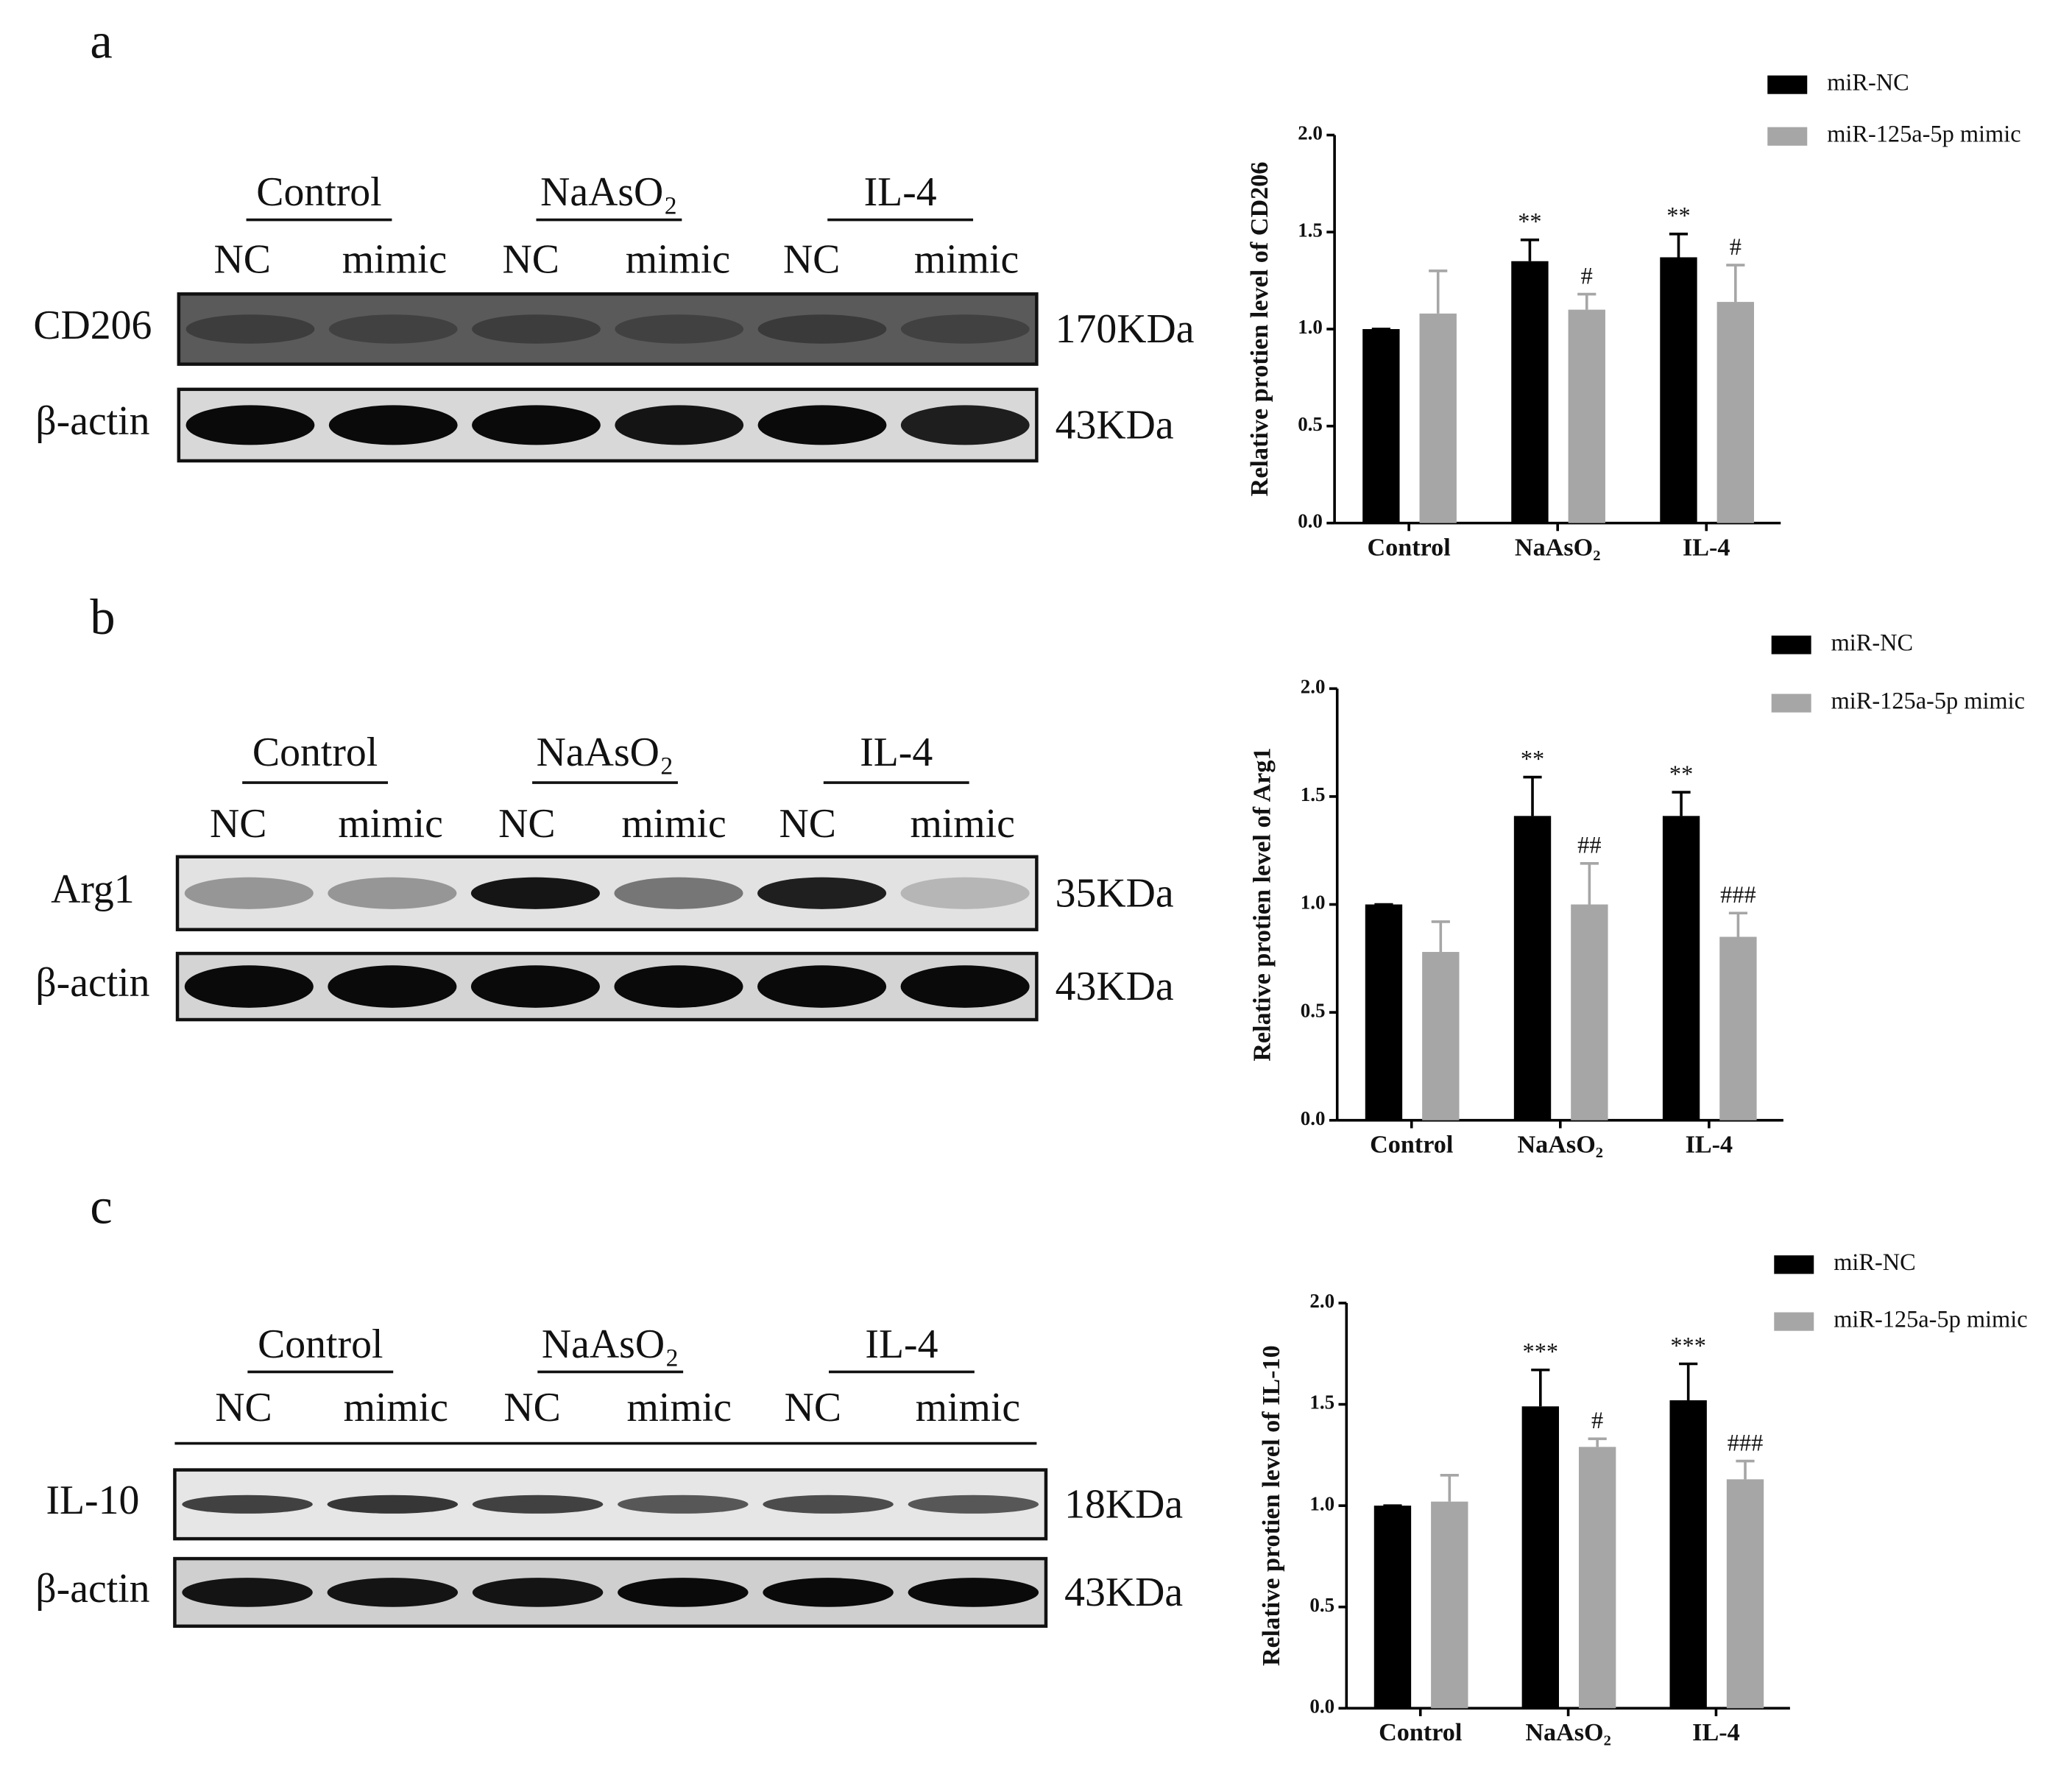 This screenshot has height=1775, width=2072. Describe the element at coordinates (320, 1344) in the screenshot. I see `group-label: Control` at that location.